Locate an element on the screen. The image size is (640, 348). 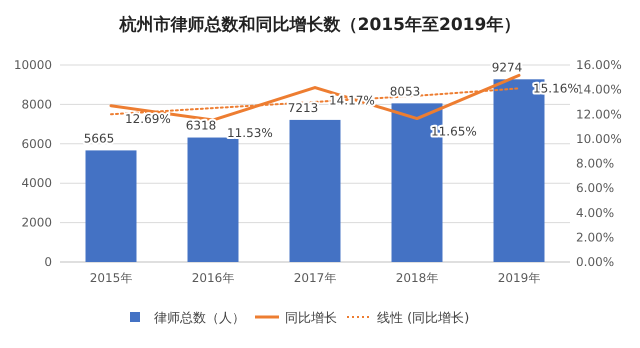
chart-title: 杭州市律师总数和同比增长数（2015年至2019年） is located at coordinates (319, 25).